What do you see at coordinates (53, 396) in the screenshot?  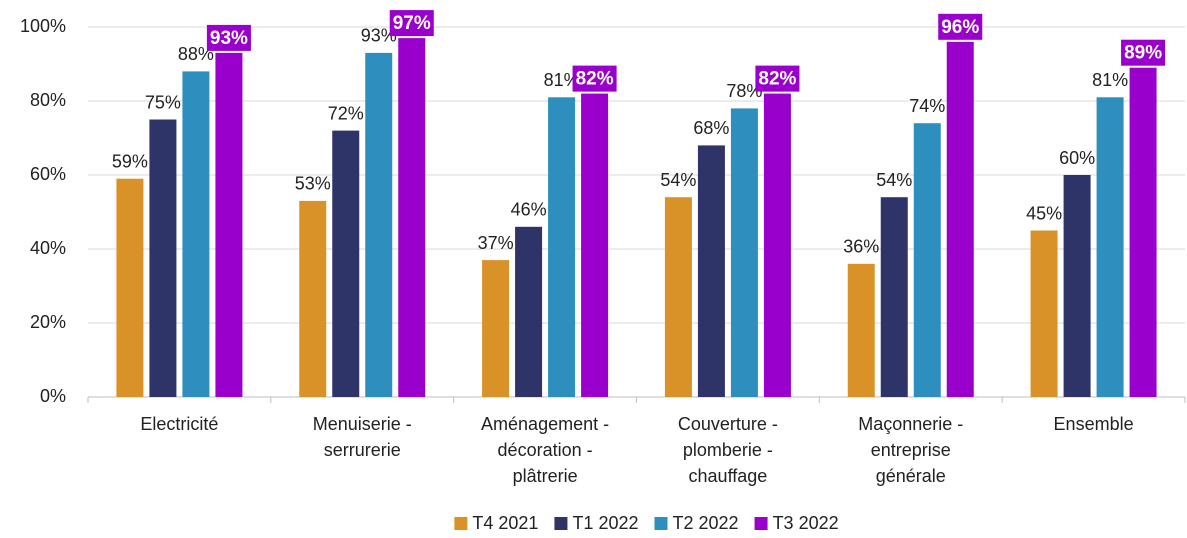 I see `y-tick-label: 0%` at bounding box center [53, 396].